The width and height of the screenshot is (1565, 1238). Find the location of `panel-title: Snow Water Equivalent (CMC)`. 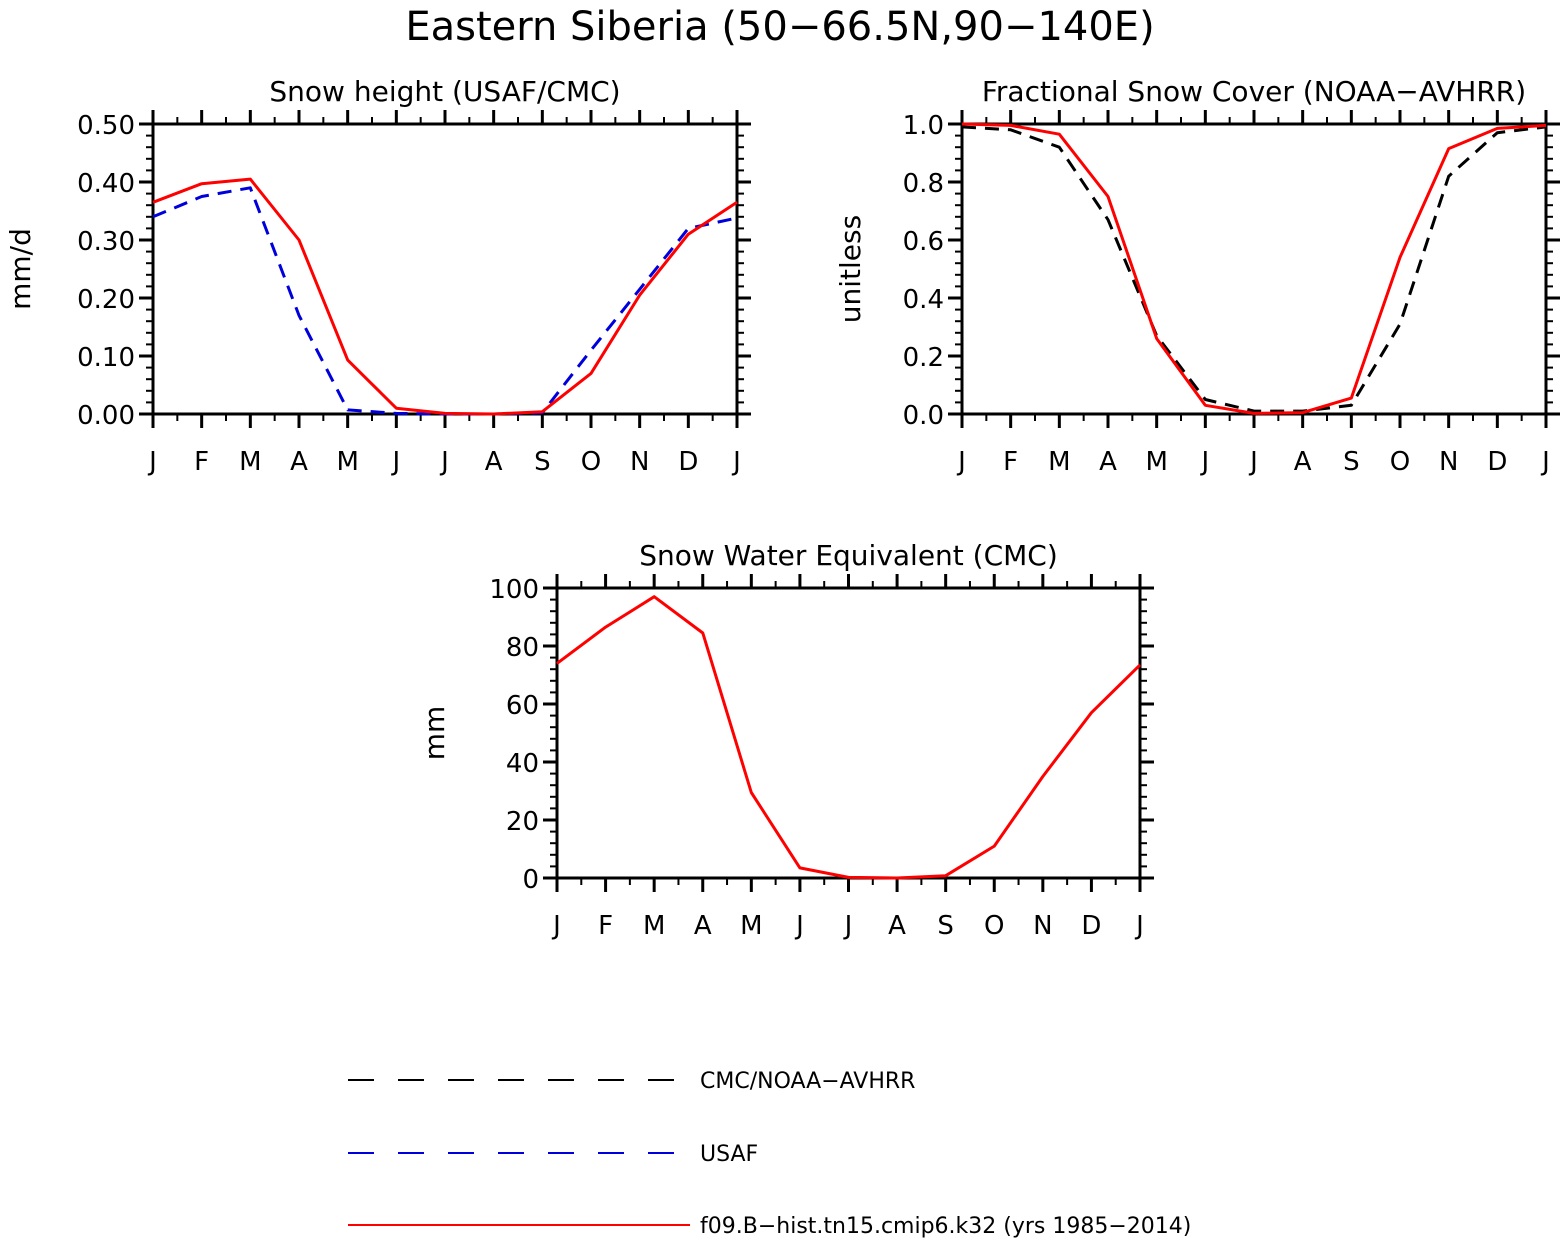

panel-title: Snow Water Equivalent (CMC) is located at coordinates (848, 555).